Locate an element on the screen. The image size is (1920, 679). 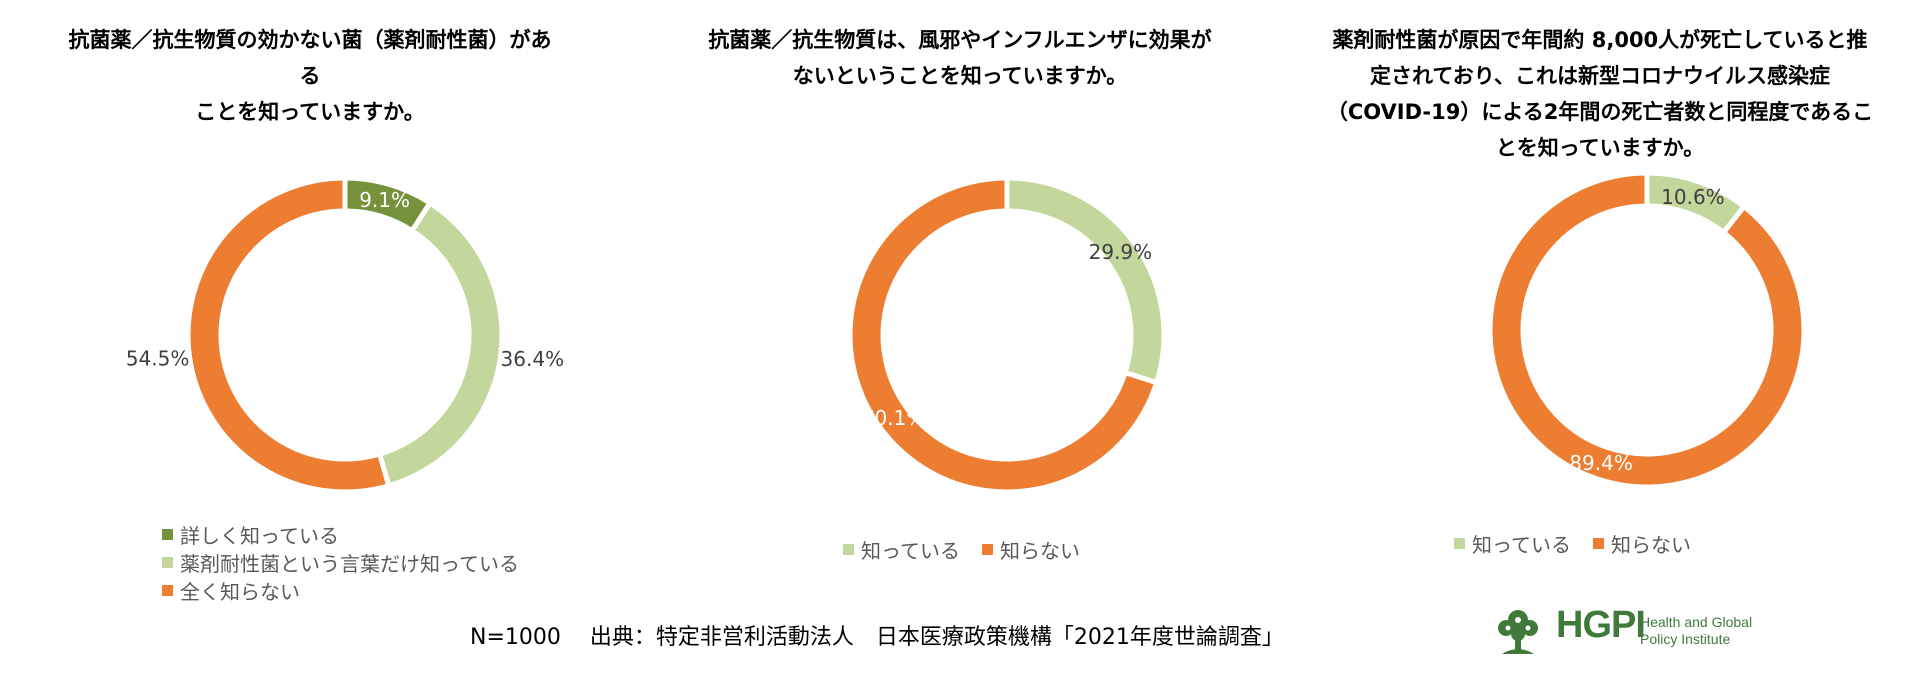
legend-item: 詳しく知っている is located at coordinates (340, 534).